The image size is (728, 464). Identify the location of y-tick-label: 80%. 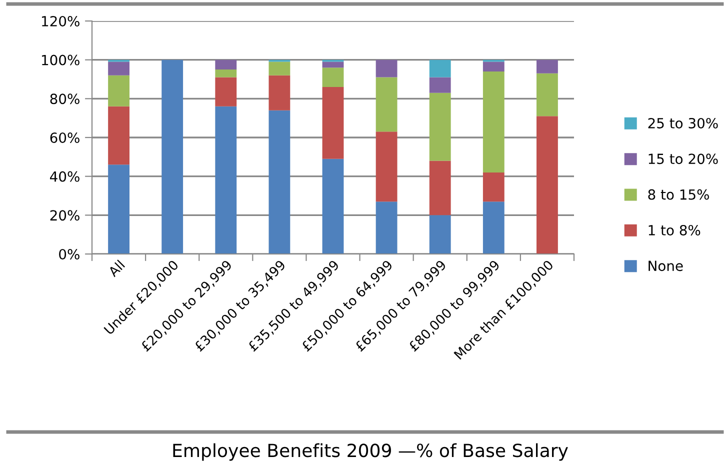
(65, 99).